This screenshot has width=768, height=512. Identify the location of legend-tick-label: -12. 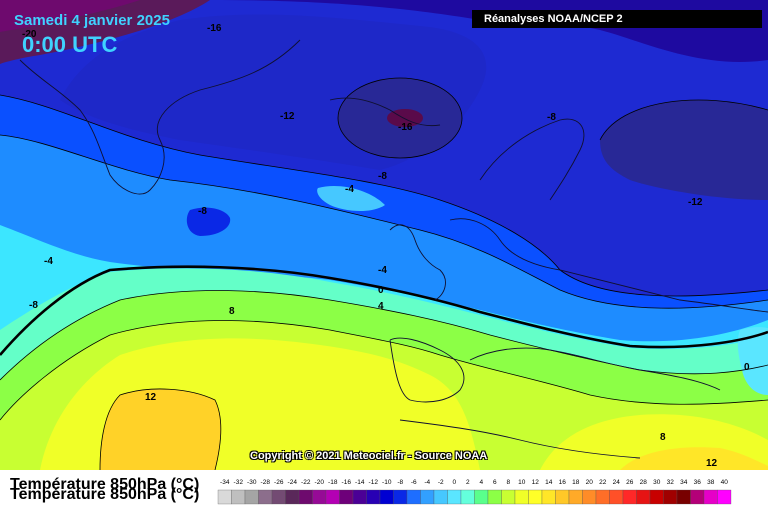
(374, 482).